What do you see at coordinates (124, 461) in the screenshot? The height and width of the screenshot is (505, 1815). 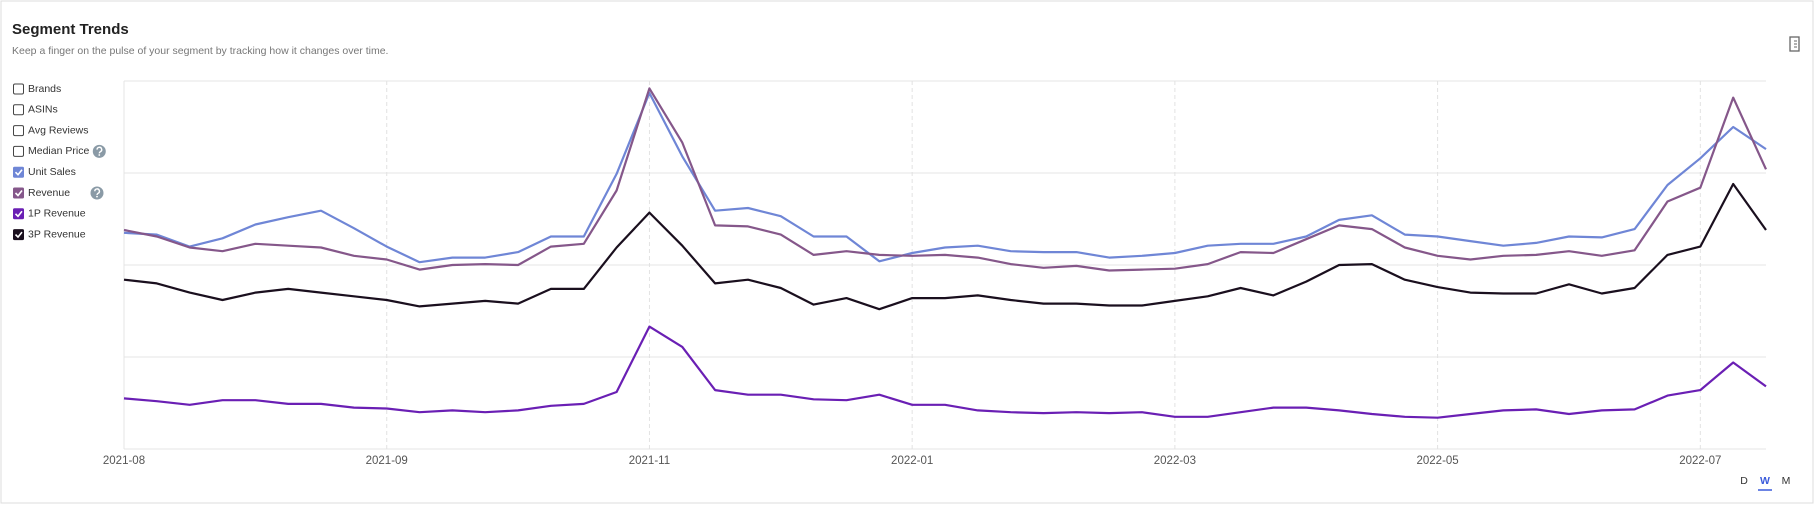 I see `x-tick-label: 2021-08` at bounding box center [124, 461].